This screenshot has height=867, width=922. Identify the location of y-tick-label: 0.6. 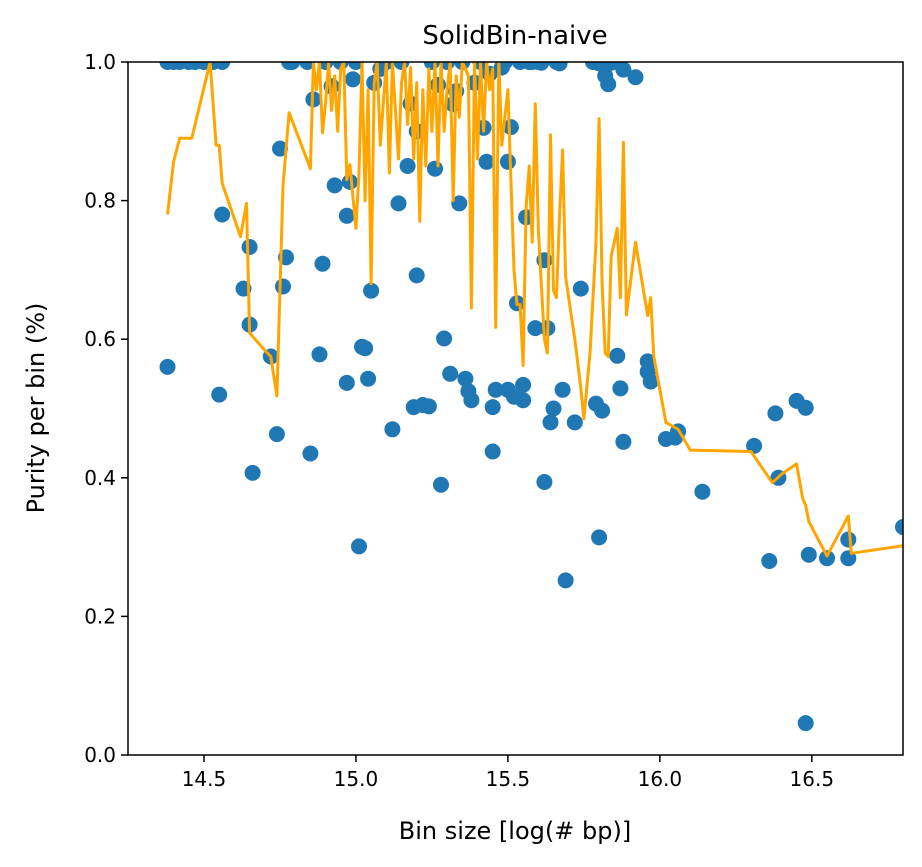
(100, 339).